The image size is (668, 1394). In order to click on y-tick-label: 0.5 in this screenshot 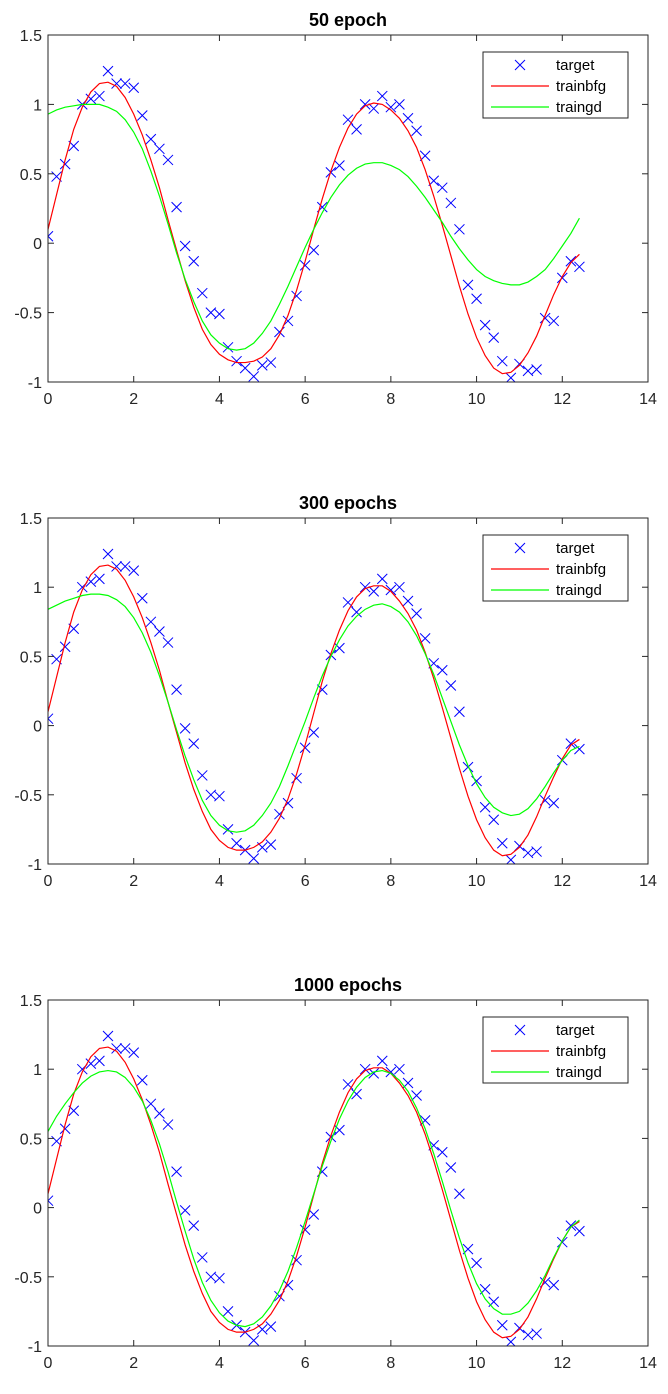, I will do `click(31, 175)`.